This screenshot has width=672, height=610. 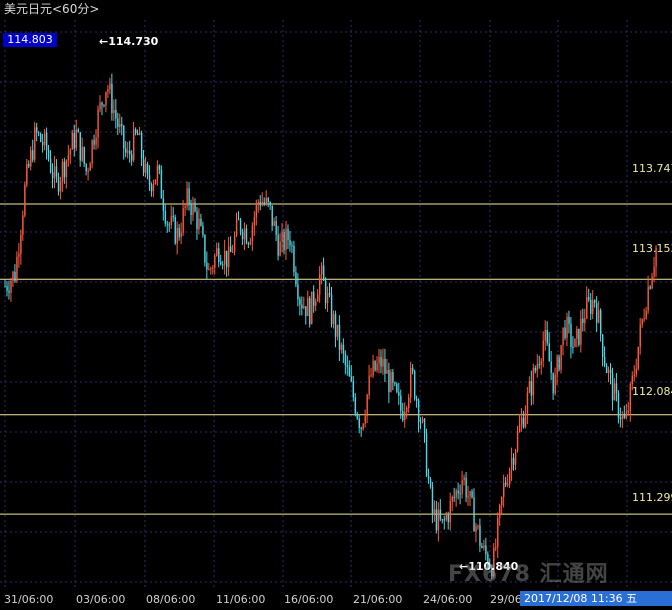 I want to click on x-tick-label: 08/06:00, so click(x=171, y=599).